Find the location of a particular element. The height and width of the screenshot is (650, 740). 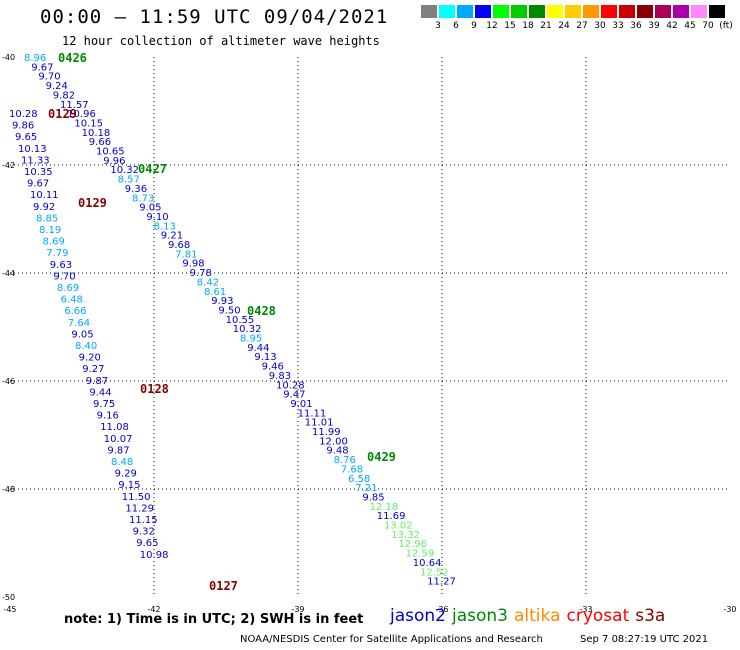

wave-height-point: 9.82 is located at coordinates (64, 95).